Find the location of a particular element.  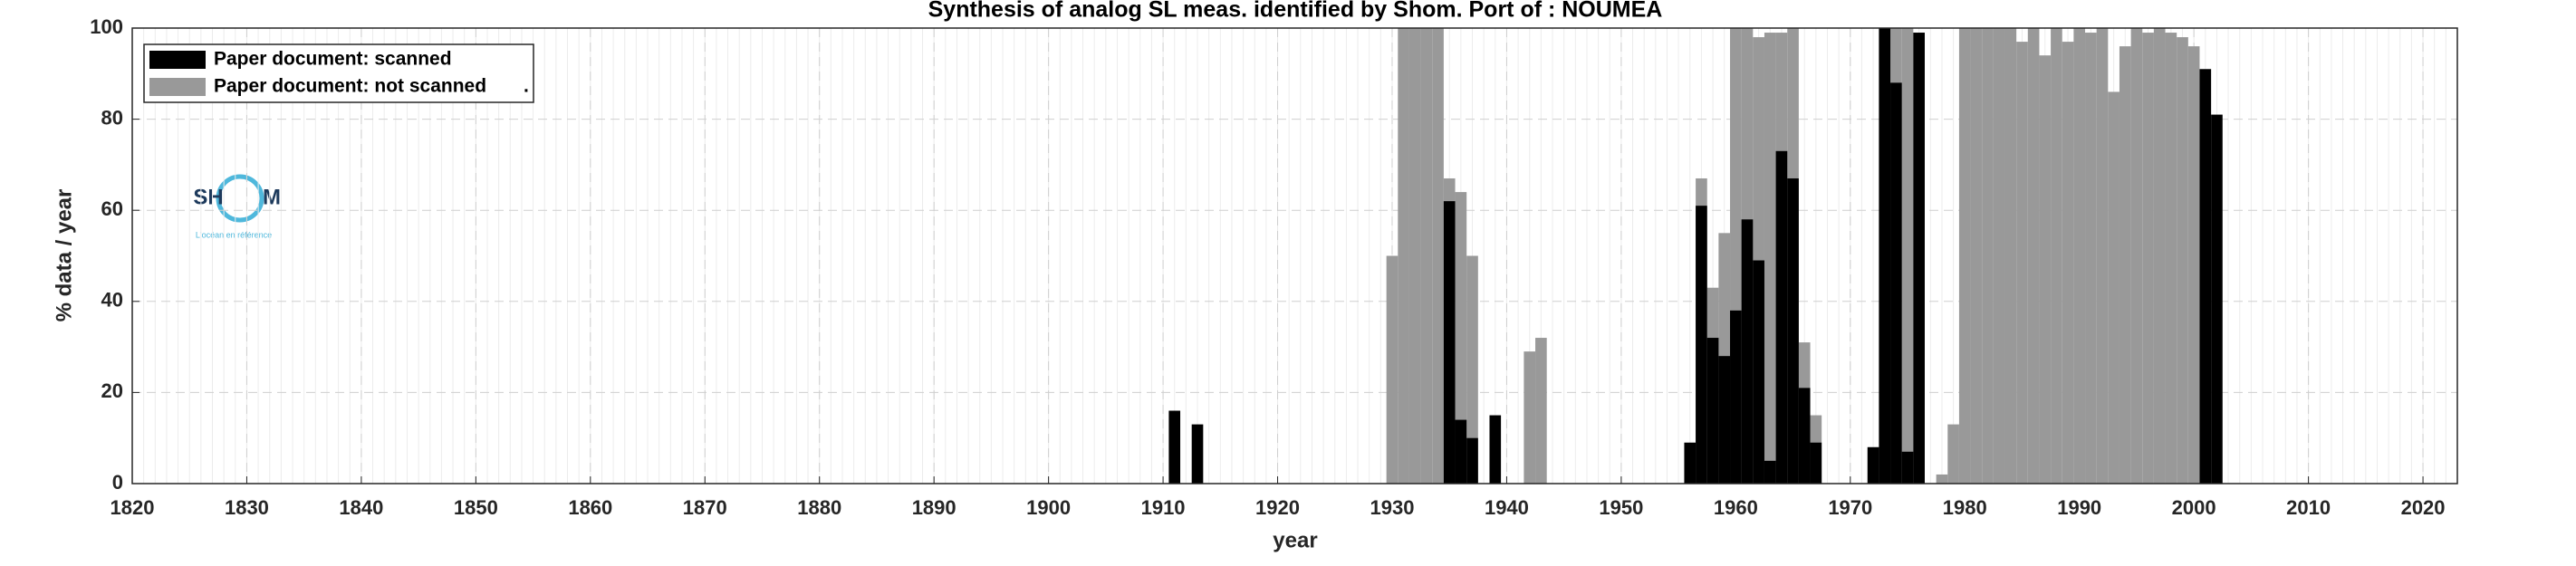

x-tick-label: 1930 is located at coordinates (1392, 507).